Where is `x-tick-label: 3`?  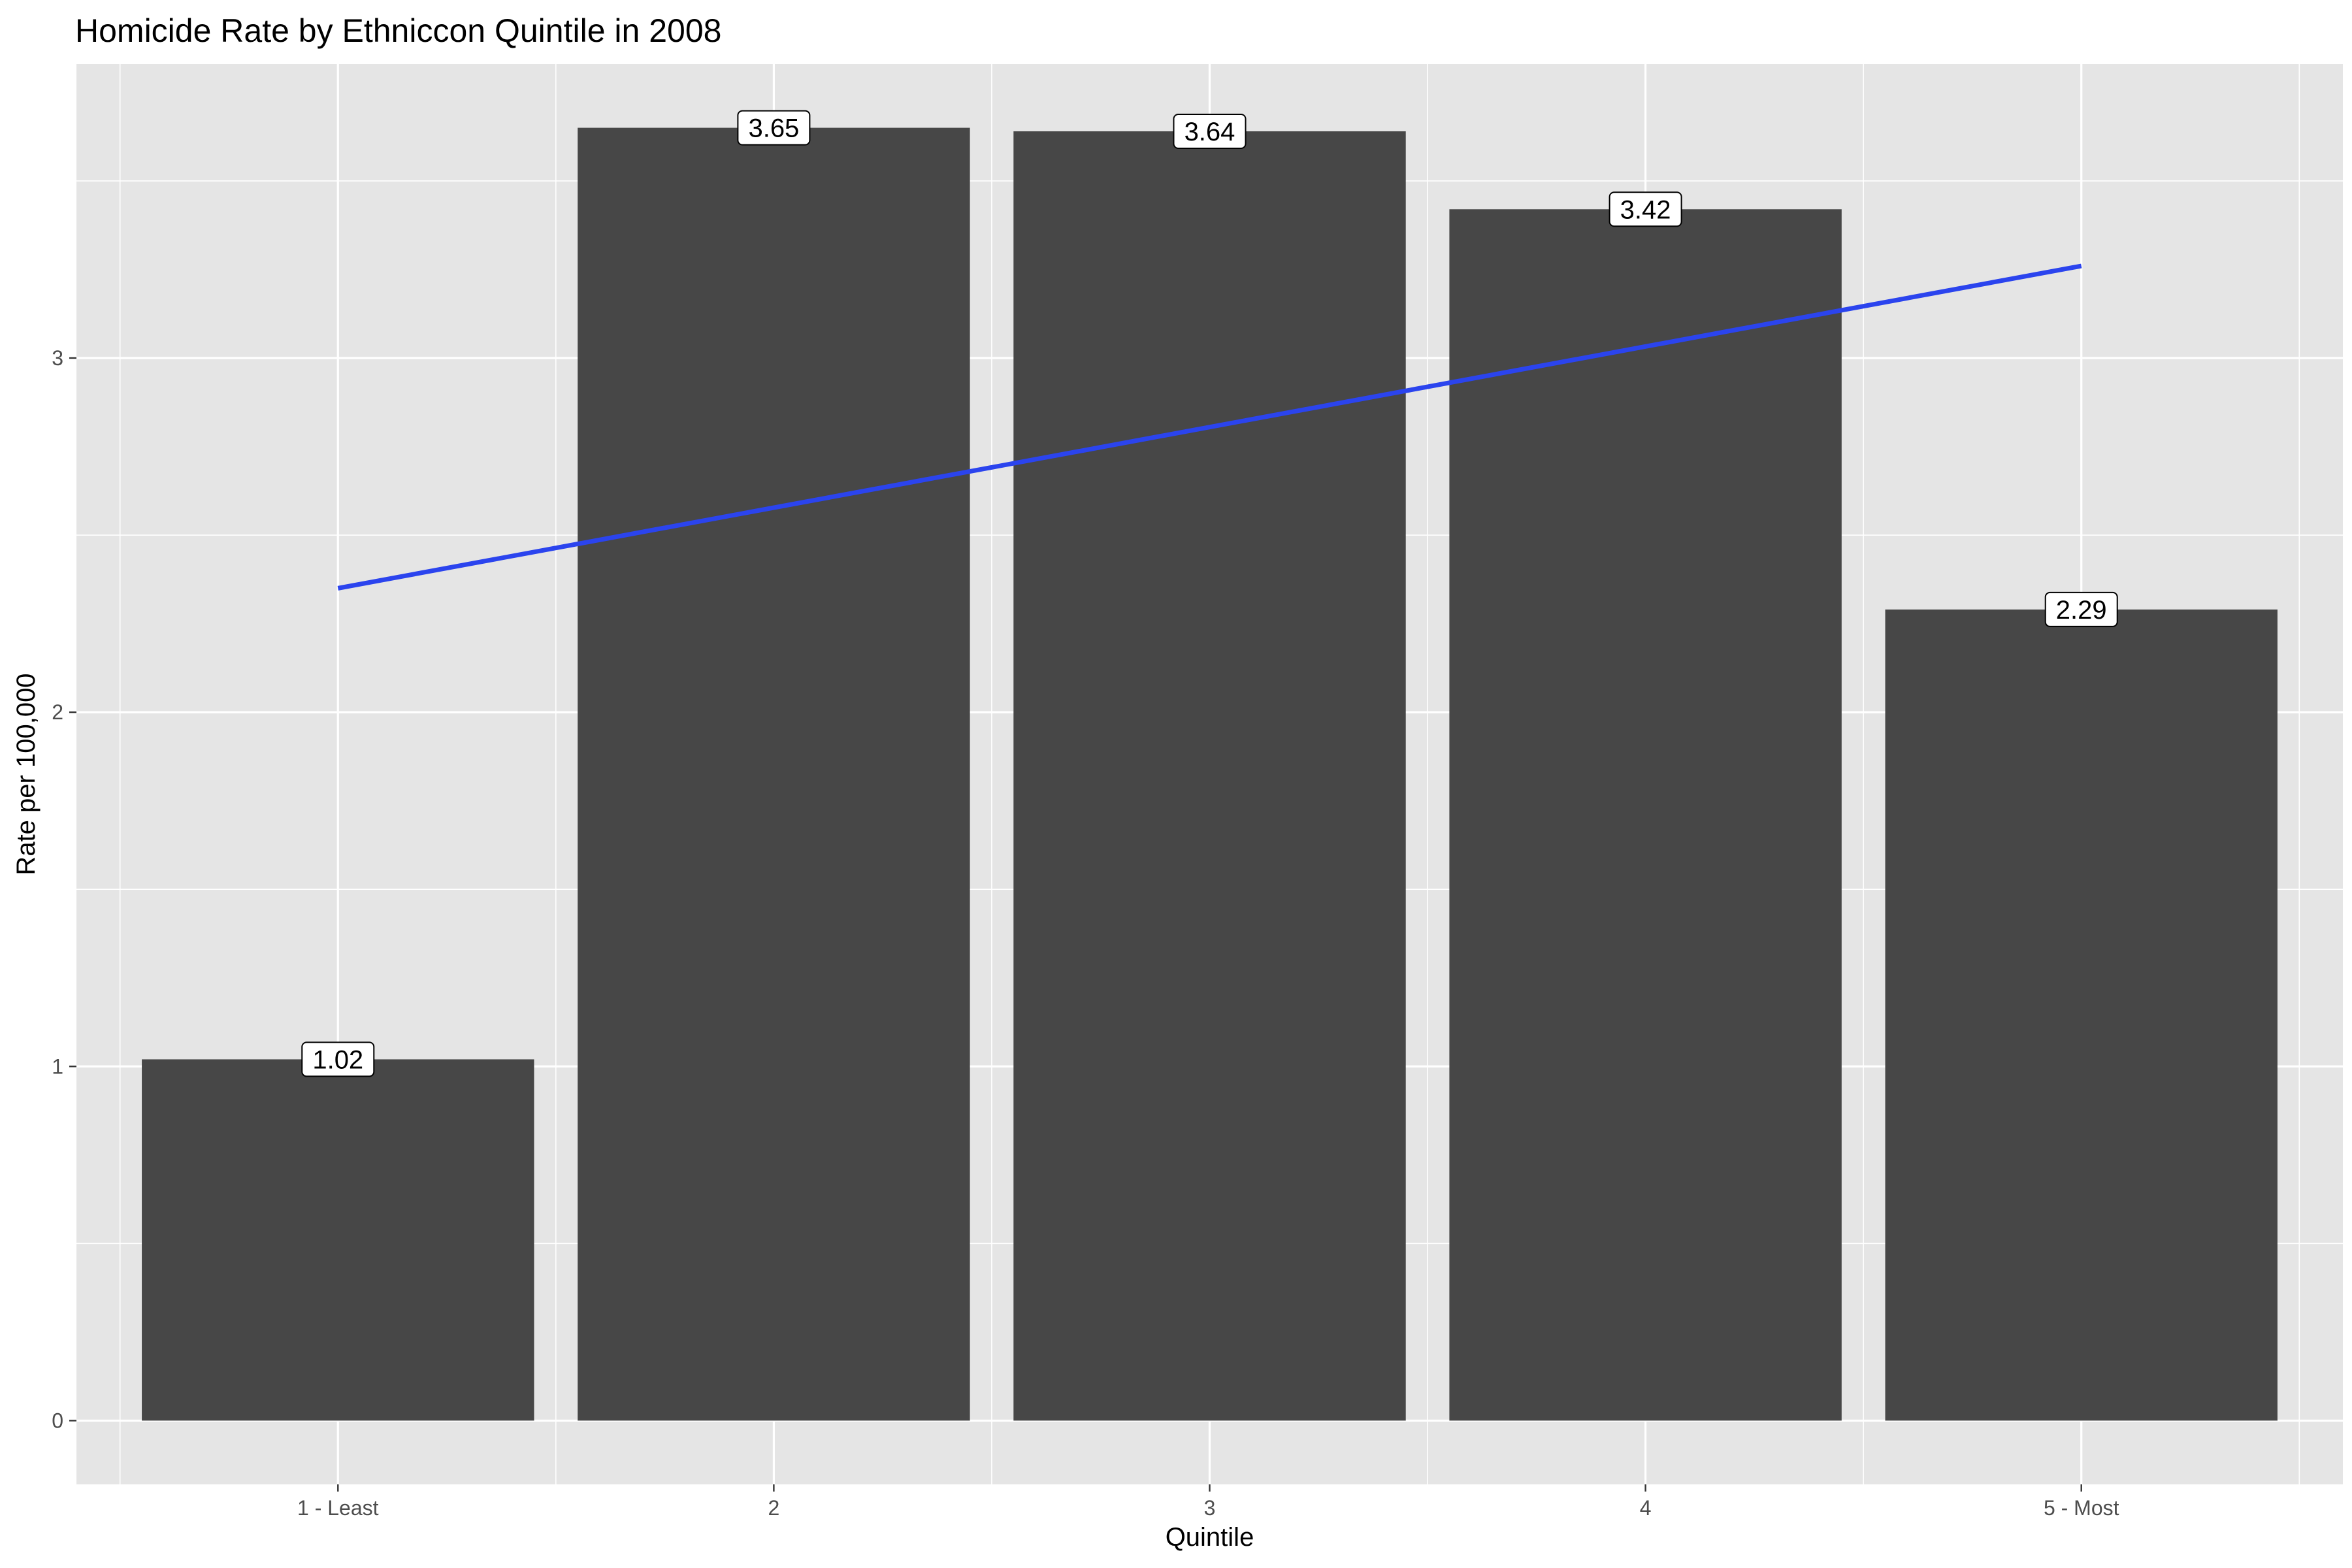 x-tick-label: 3 is located at coordinates (1210, 1508).